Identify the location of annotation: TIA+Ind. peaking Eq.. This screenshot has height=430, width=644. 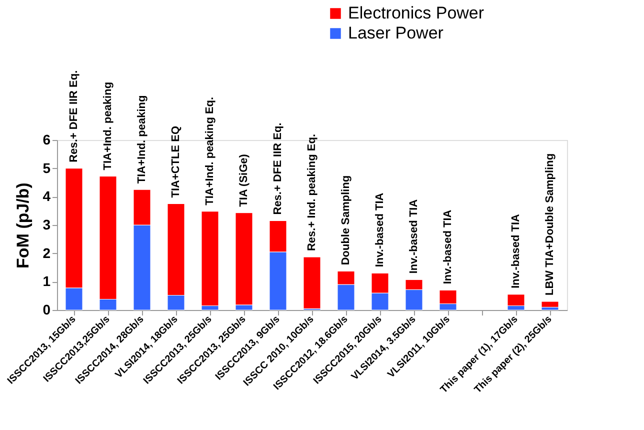
(210, 151).